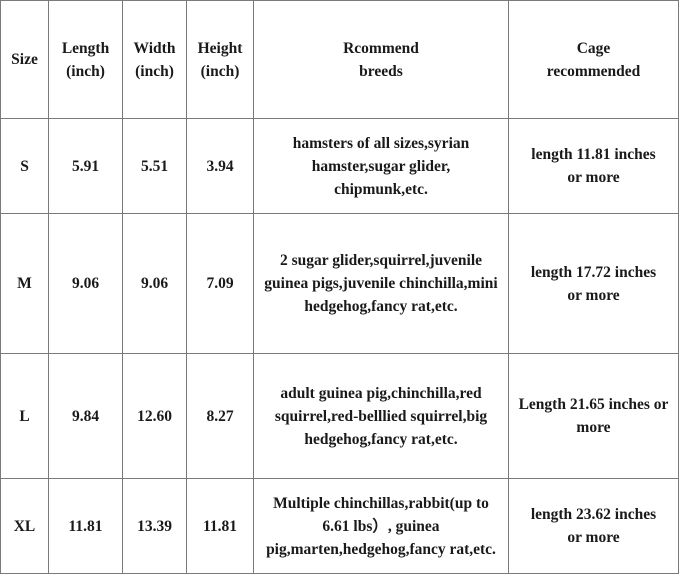  Describe the element at coordinates (220, 59) in the screenshot. I see `header-height: Height (inch)` at that location.